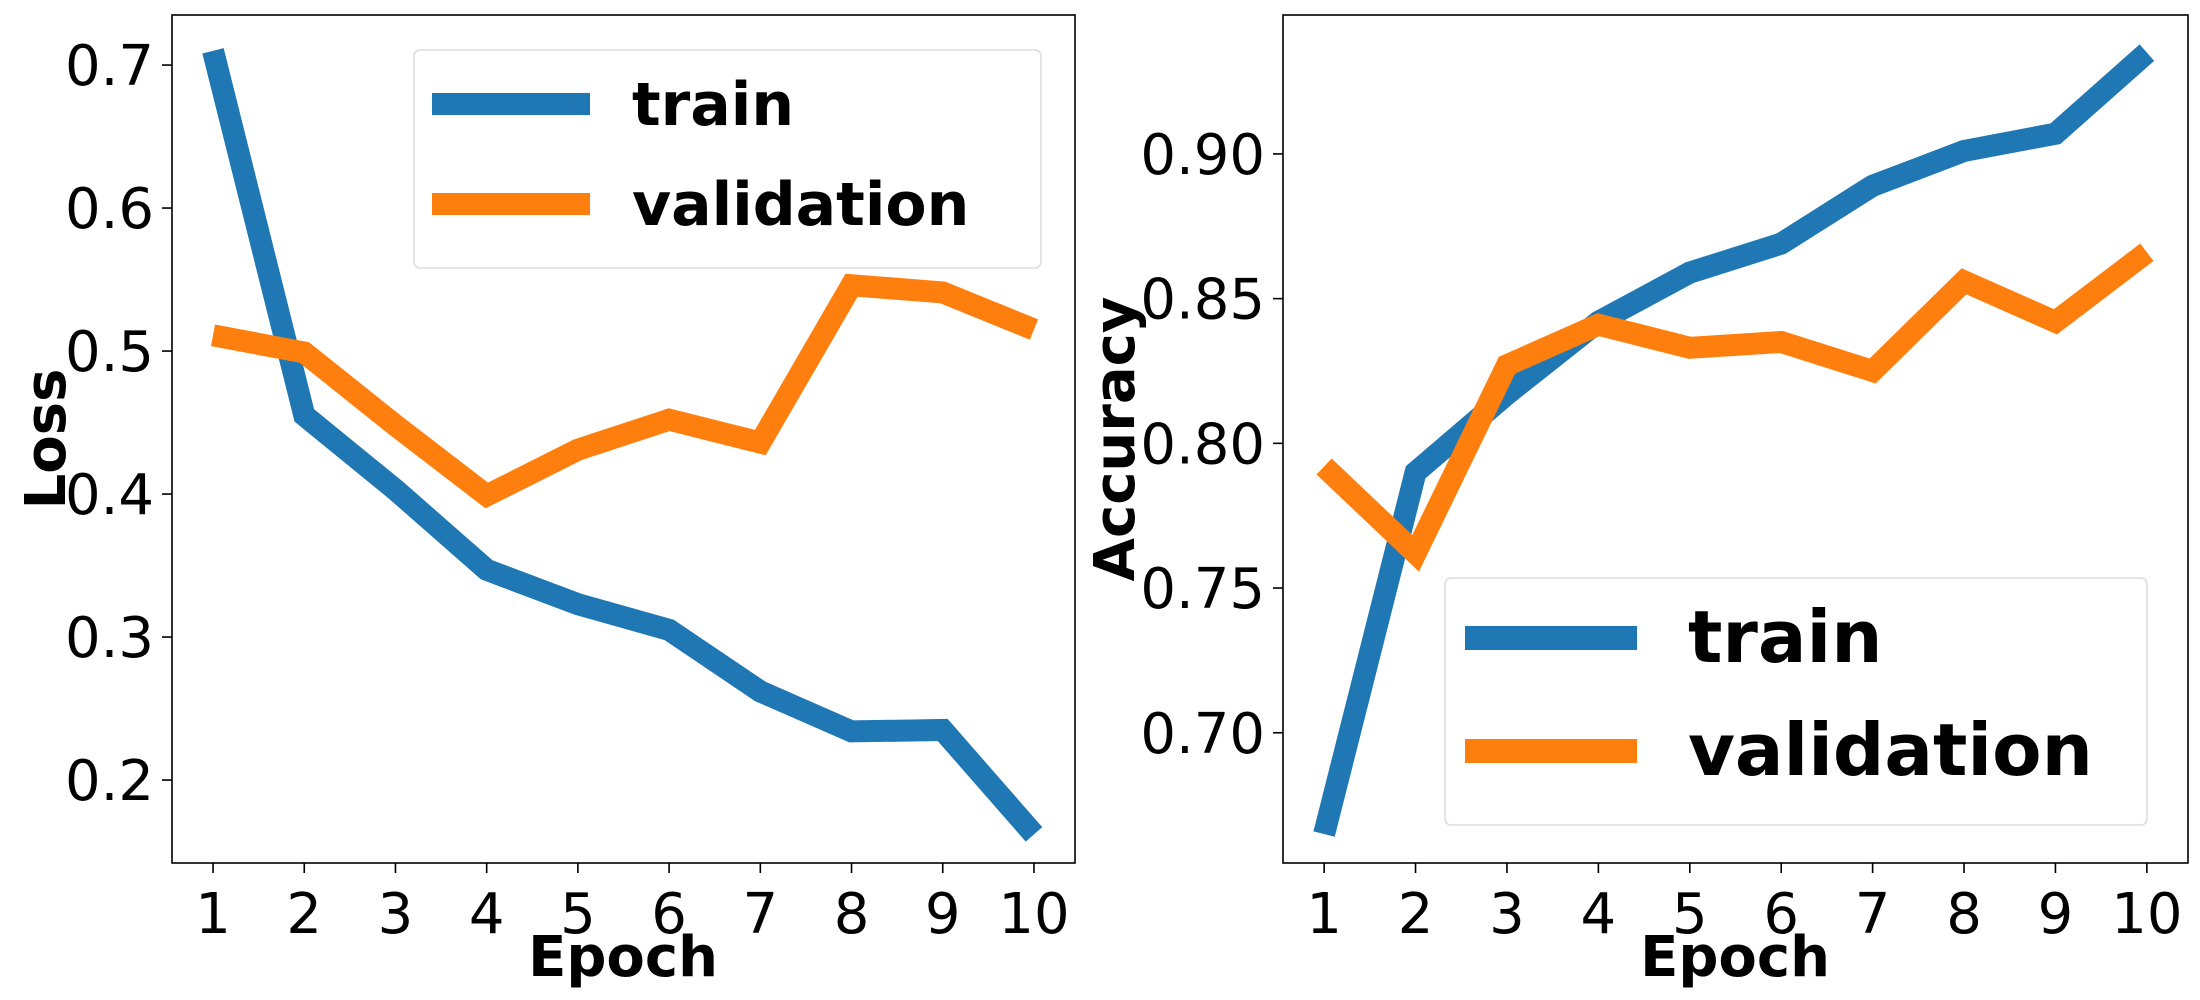  What do you see at coordinates (1202, 155) in the screenshot?
I see `accuracy-y-tick-label: 0.90` at bounding box center [1202, 155].